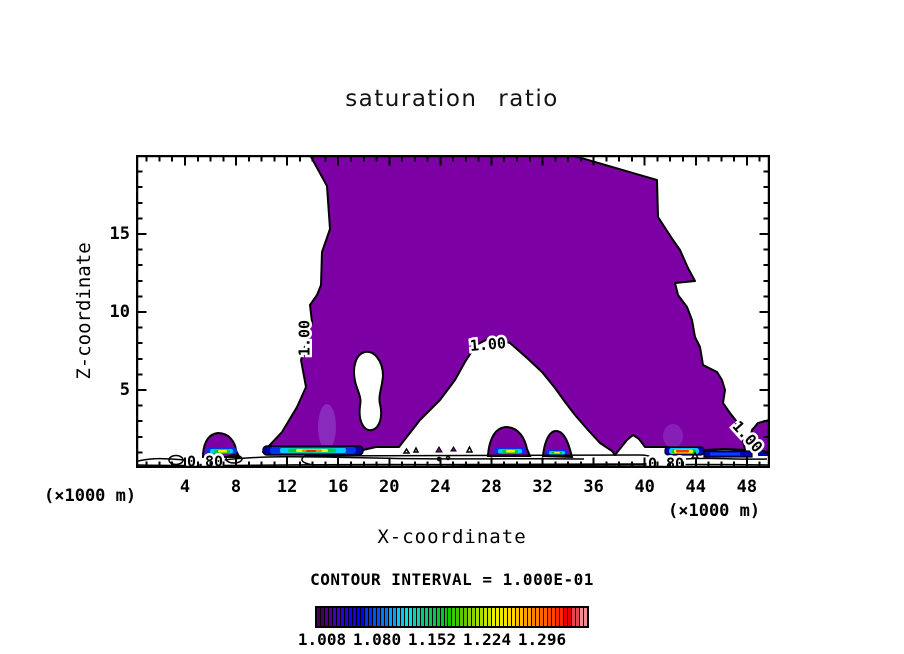 This screenshot has width=904, height=654. What do you see at coordinates (491, 487) in the screenshot?
I see `x-tick-label: 28` at bounding box center [491, 487].